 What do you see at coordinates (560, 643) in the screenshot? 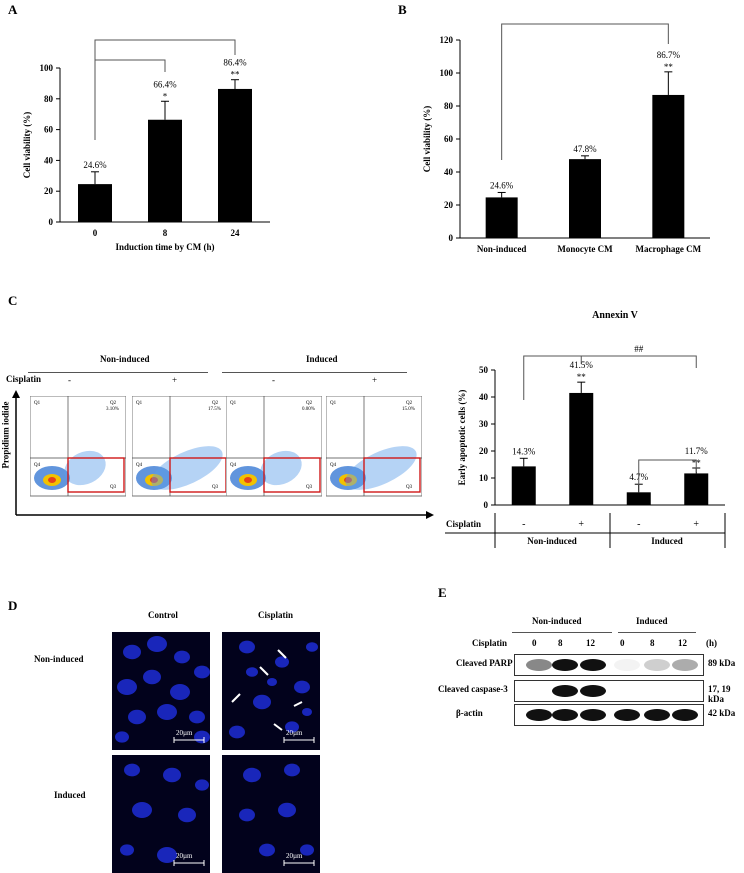
I see `blot-lane-label: 8` at bounding box center [560, 643].